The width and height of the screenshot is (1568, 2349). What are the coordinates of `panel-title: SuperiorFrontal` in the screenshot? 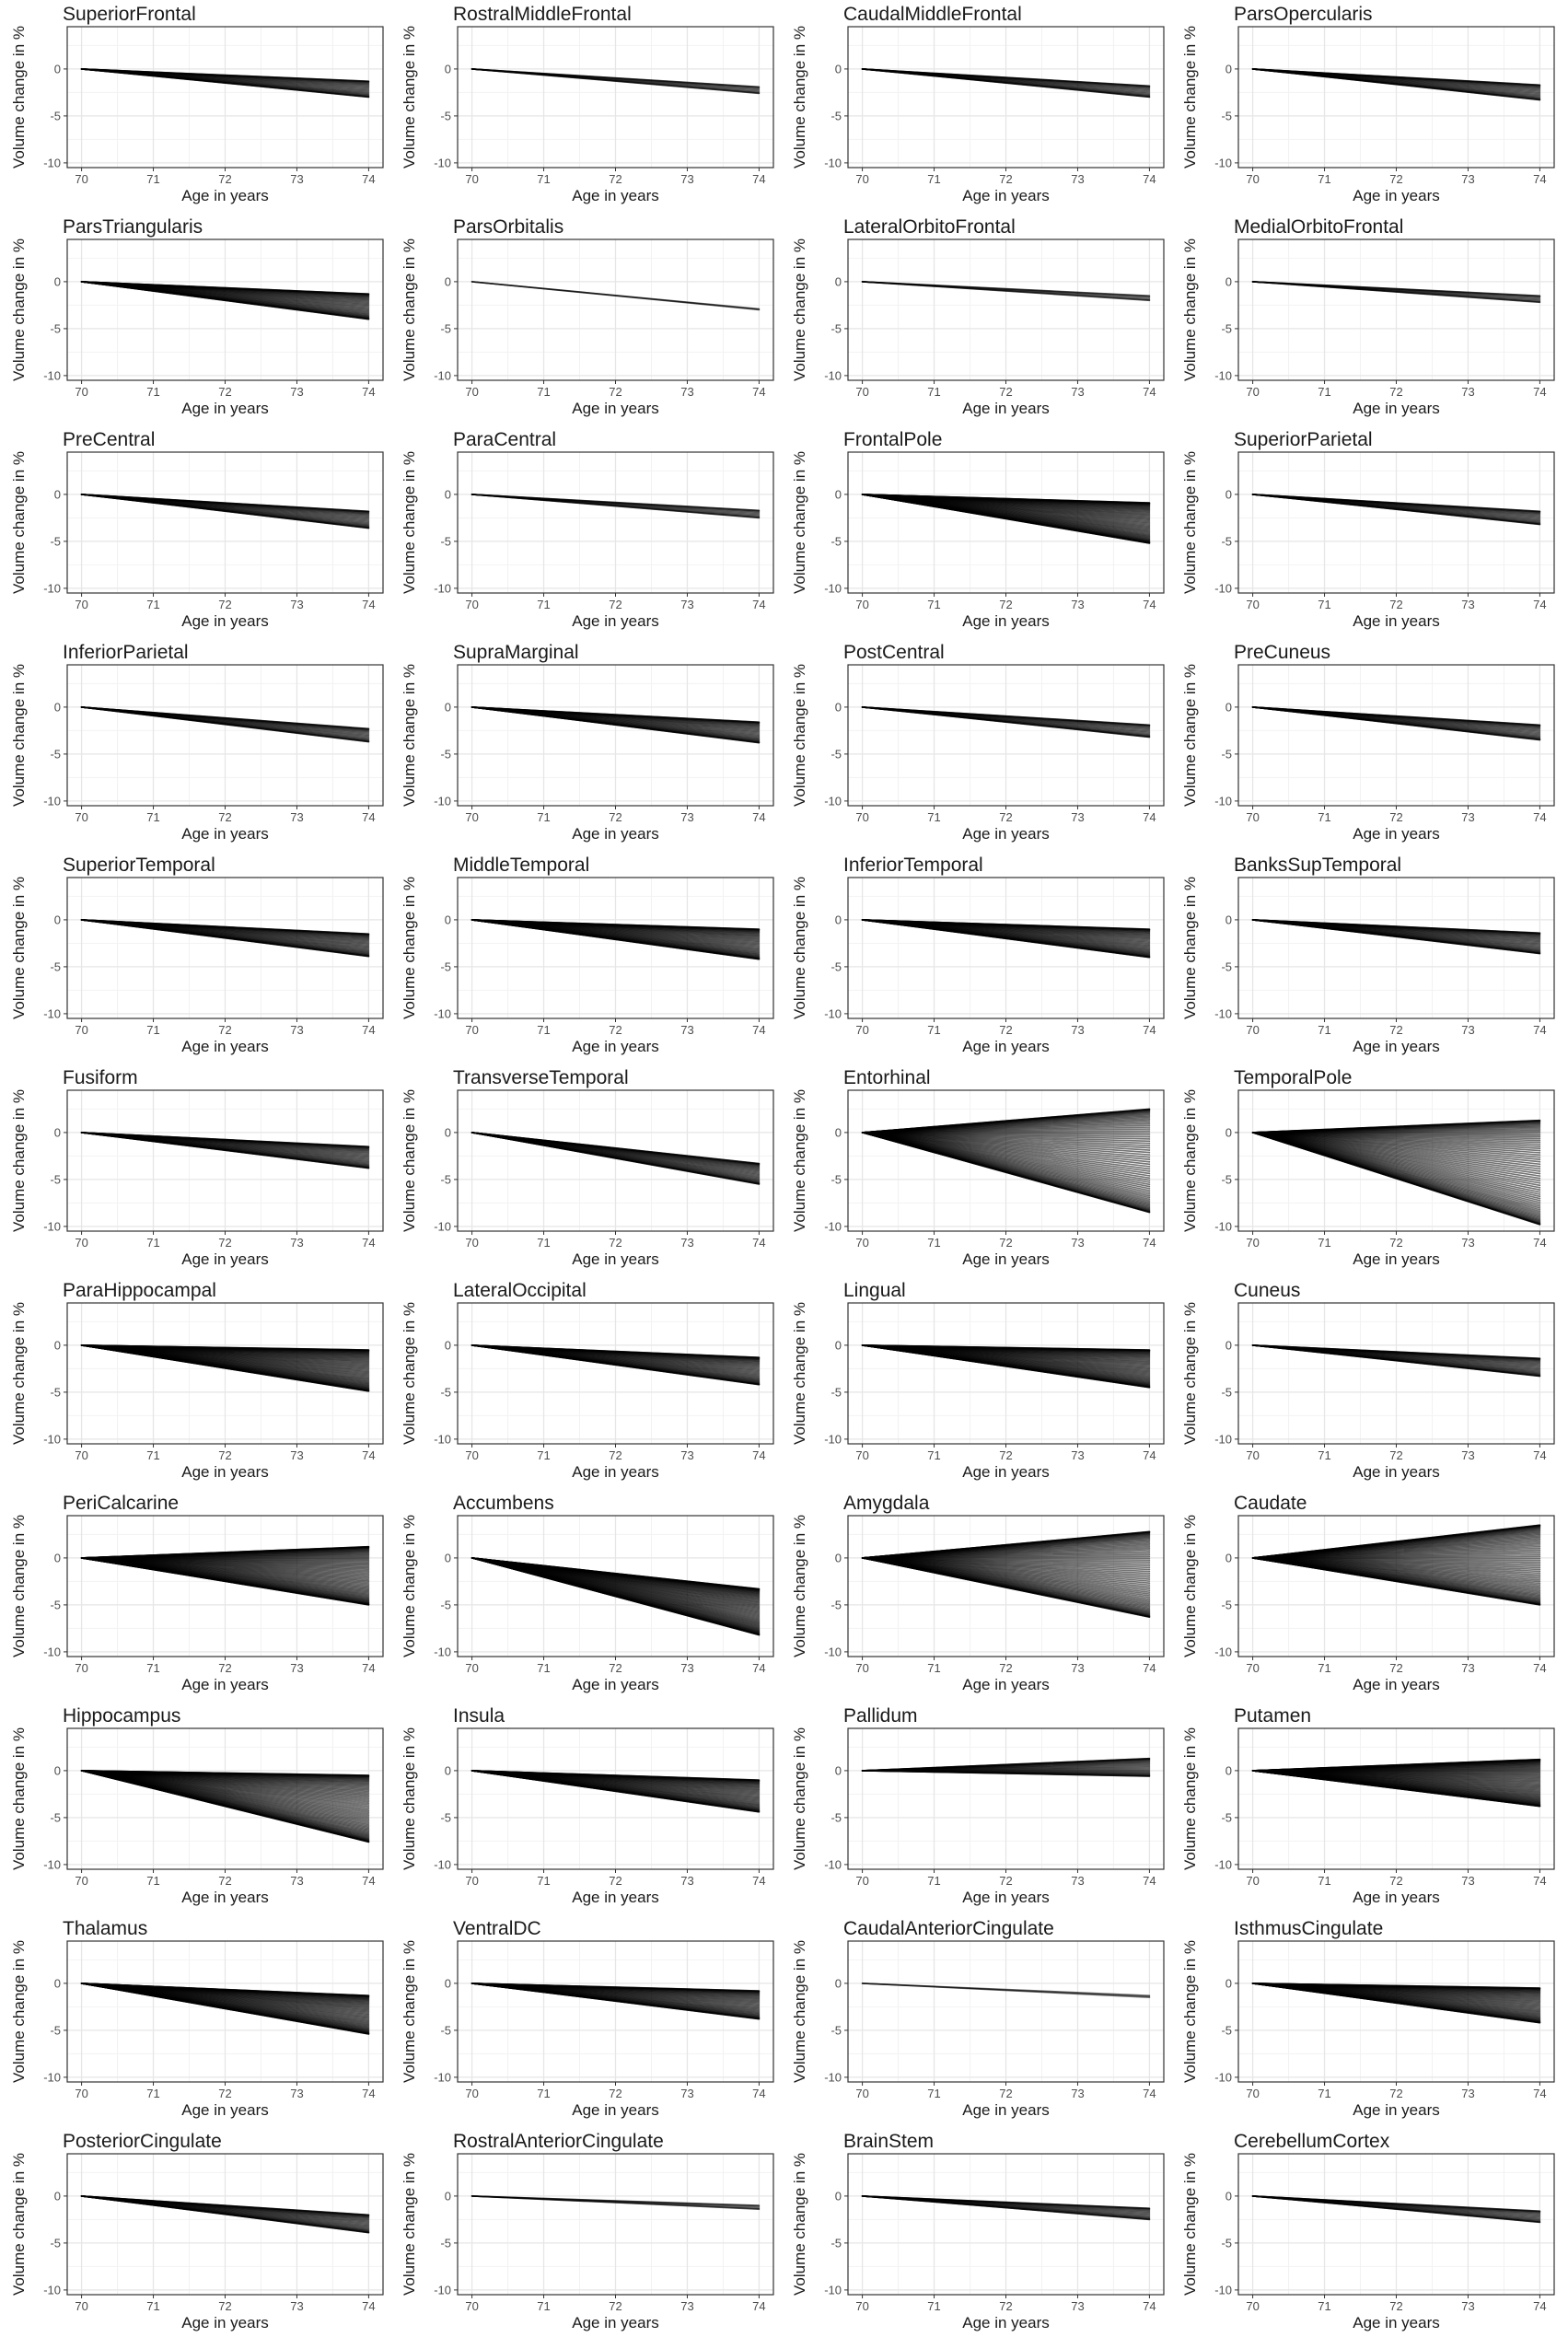 It's located at (129, 14).